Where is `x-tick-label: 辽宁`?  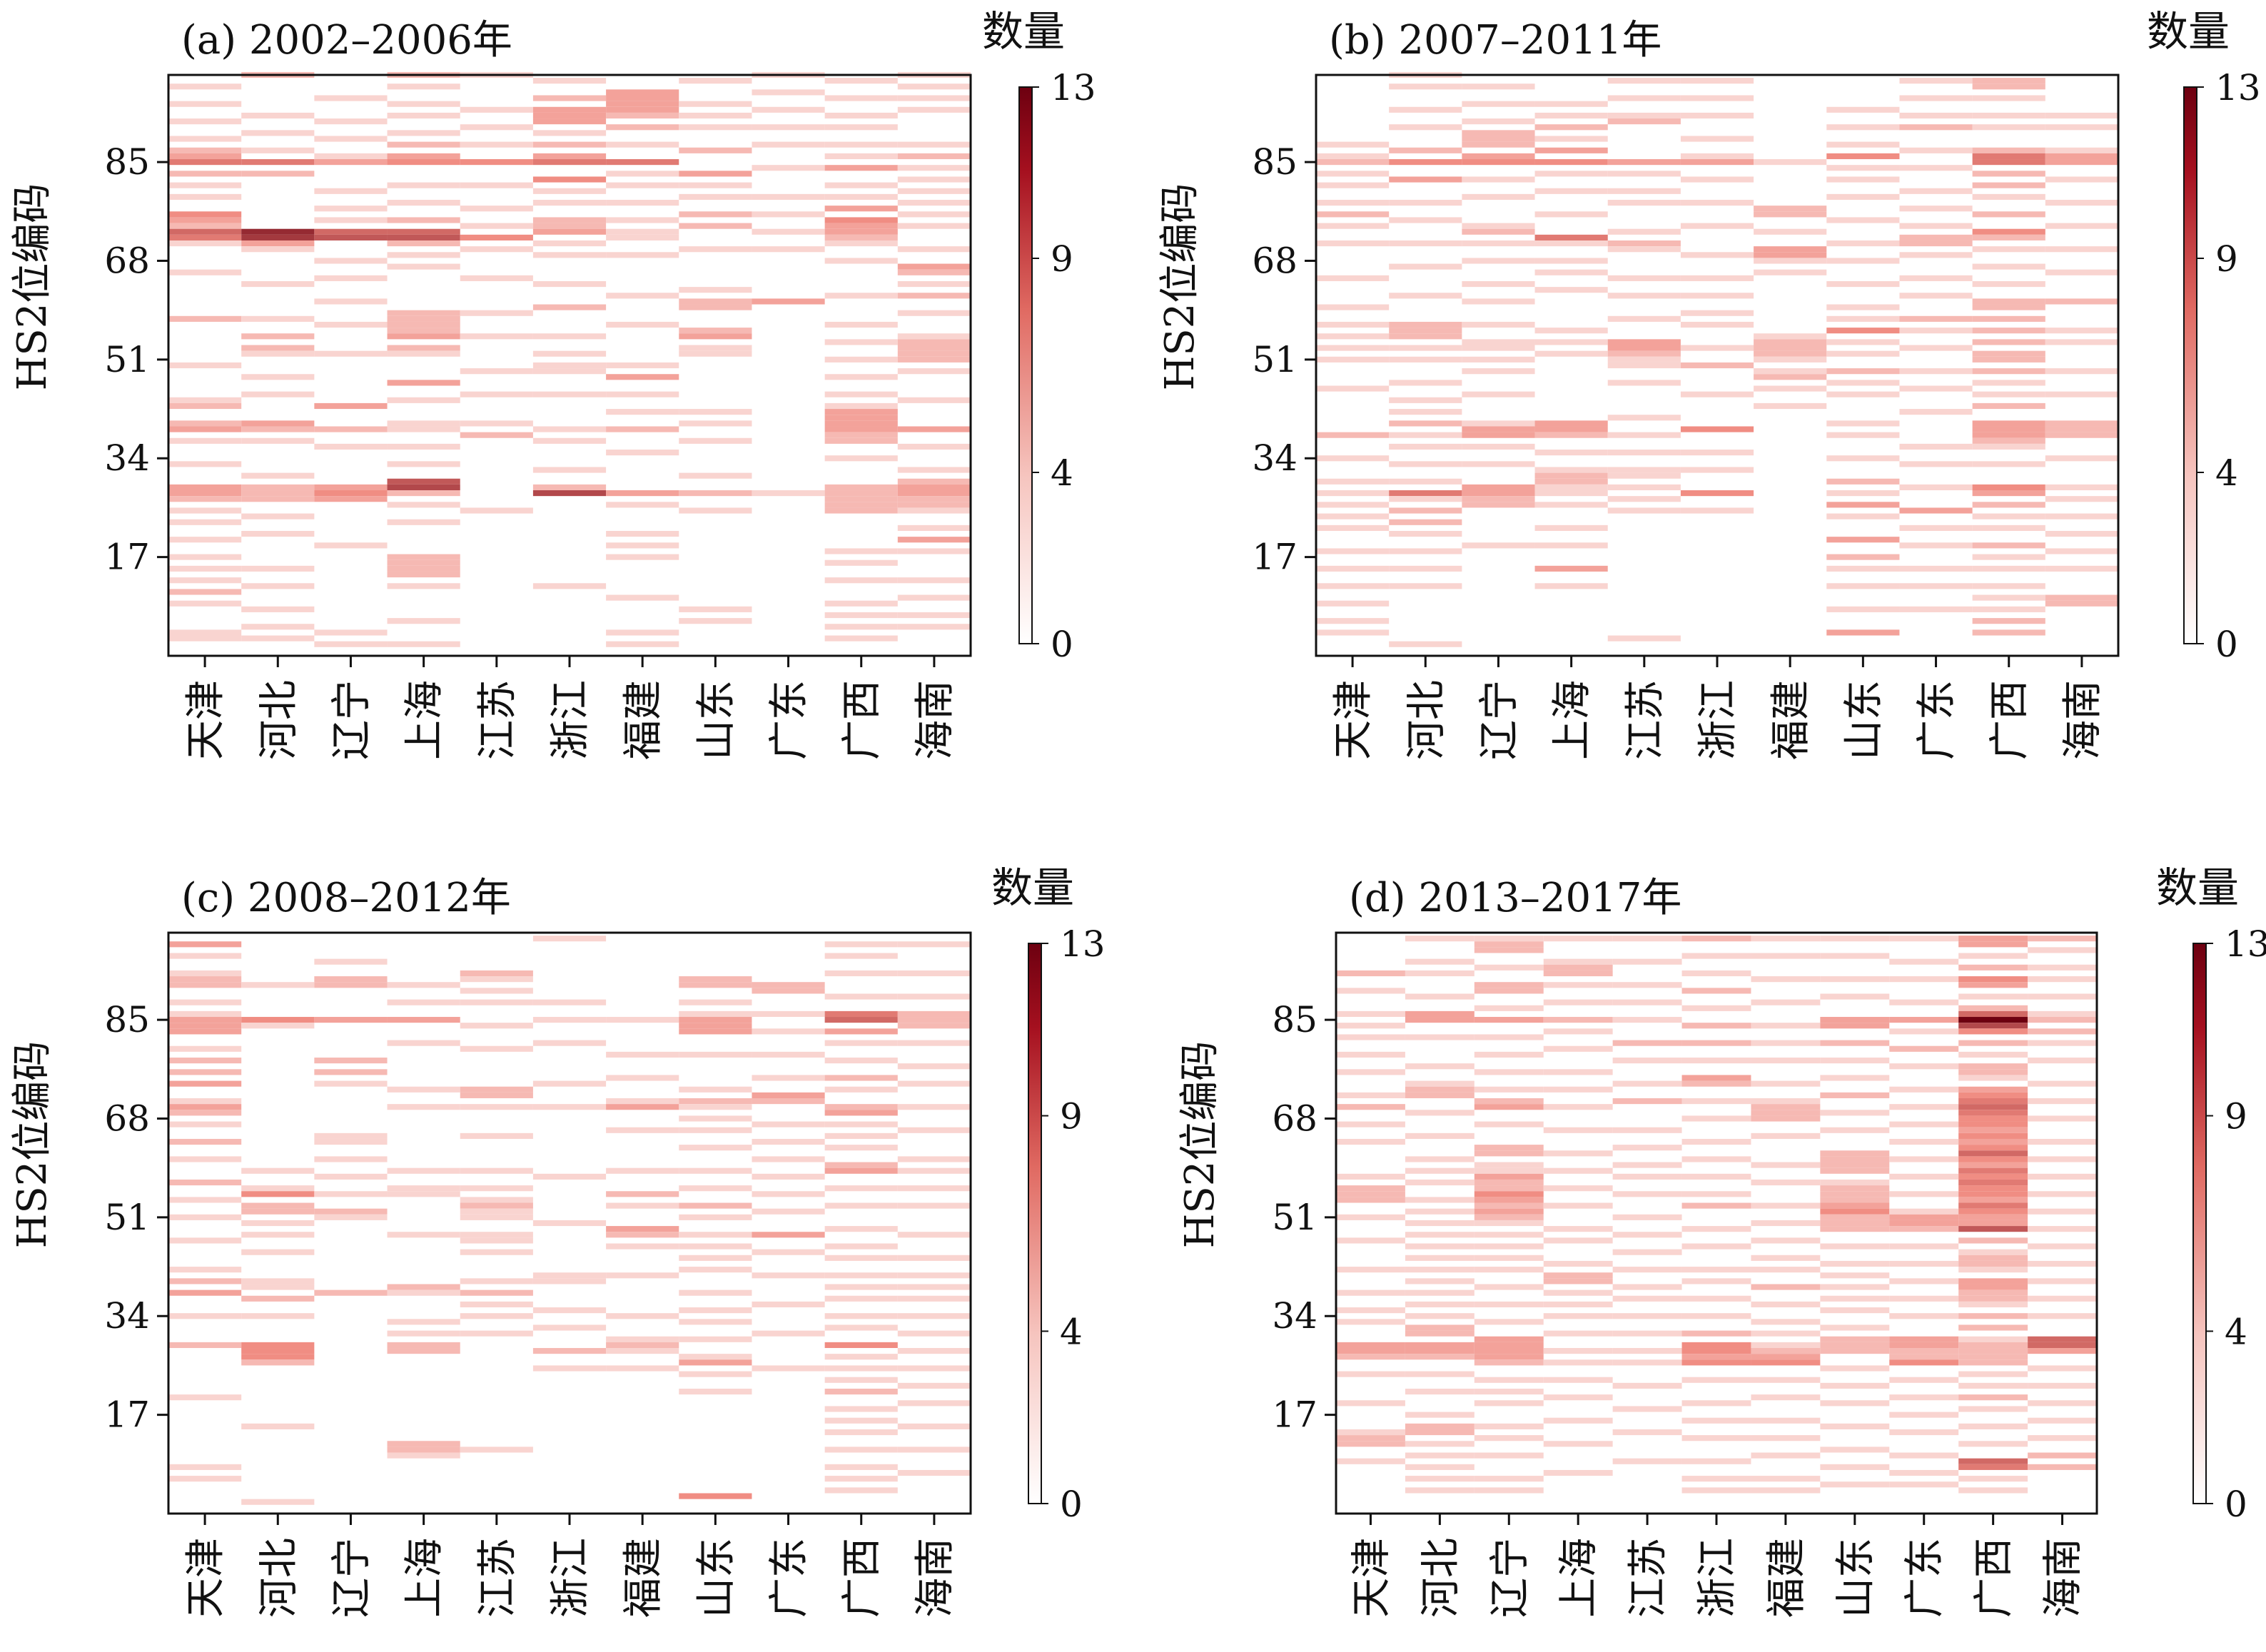
x-tick-label: 辽宁 is located at coordinates (1499, 720).